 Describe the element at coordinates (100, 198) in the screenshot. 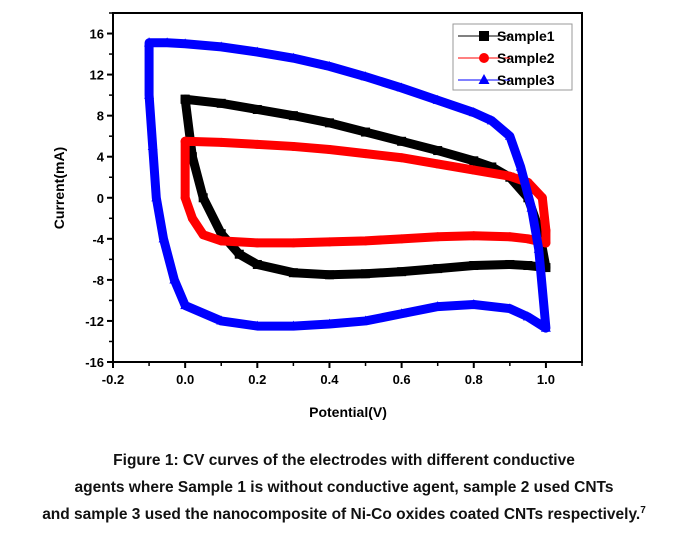

I see `y-tick-label: 0` at that location.